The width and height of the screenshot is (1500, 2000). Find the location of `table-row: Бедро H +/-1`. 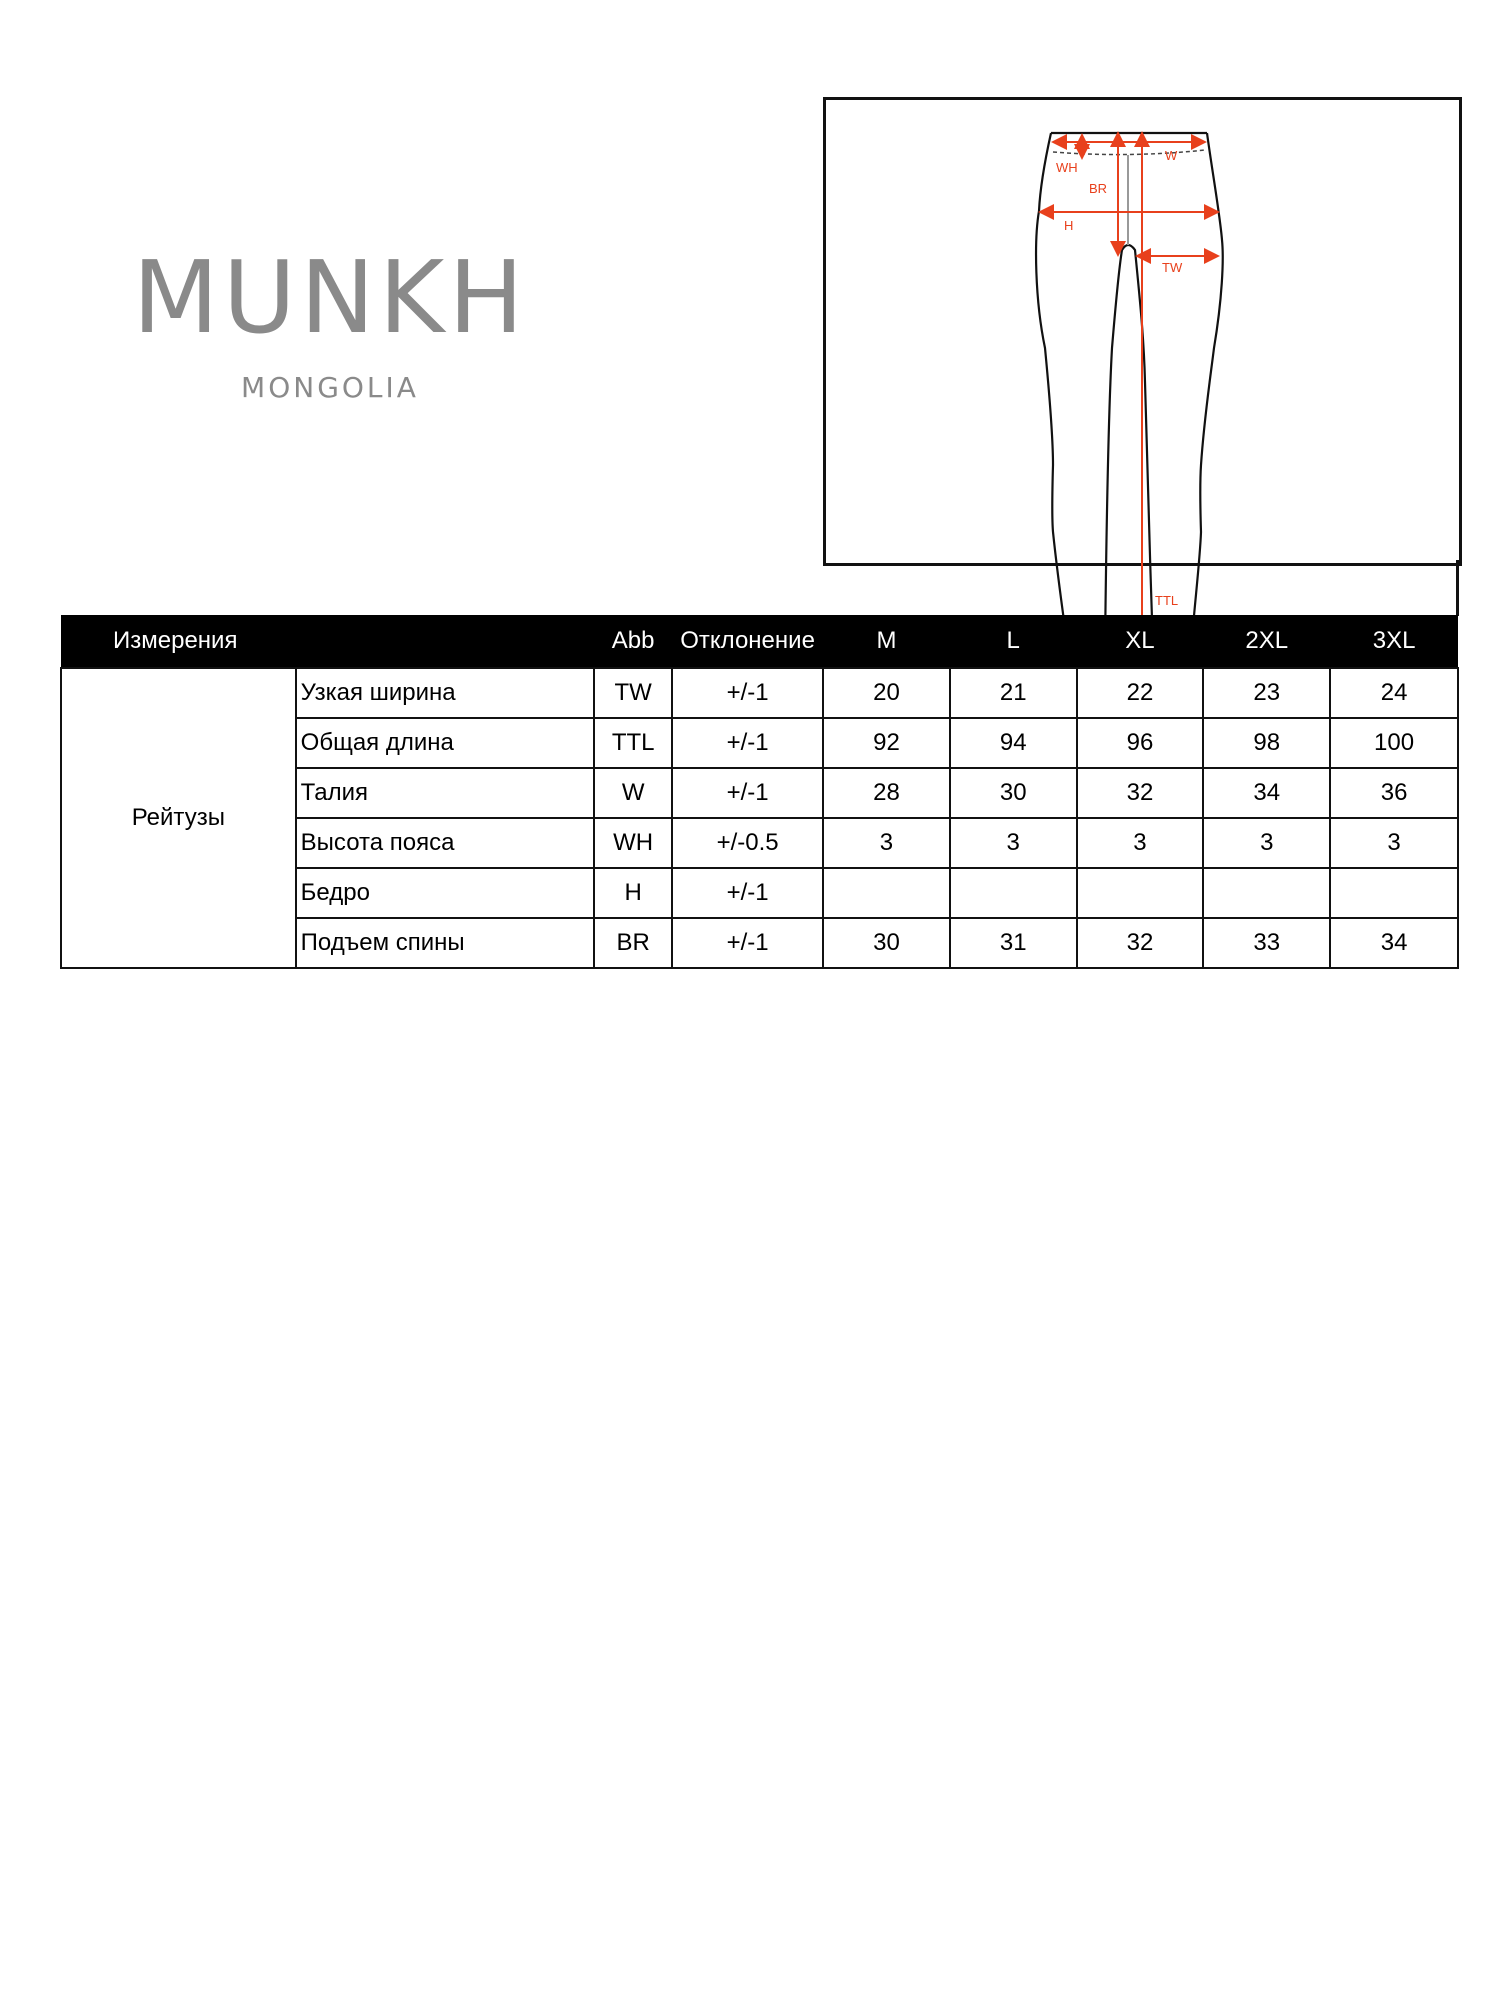

table-row: Бедро H +/-1 is located at coordinates (760, 893).